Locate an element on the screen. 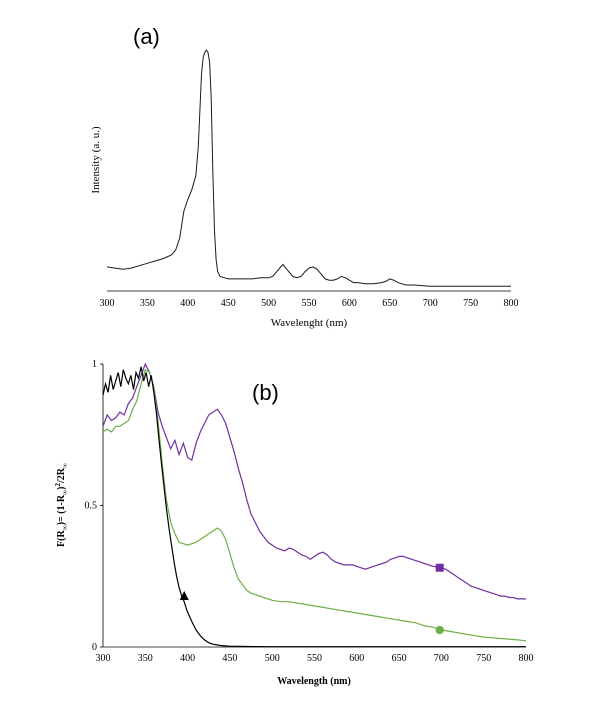  panel-a-x-tick-label: 300 is located at coordinates (107, 303).